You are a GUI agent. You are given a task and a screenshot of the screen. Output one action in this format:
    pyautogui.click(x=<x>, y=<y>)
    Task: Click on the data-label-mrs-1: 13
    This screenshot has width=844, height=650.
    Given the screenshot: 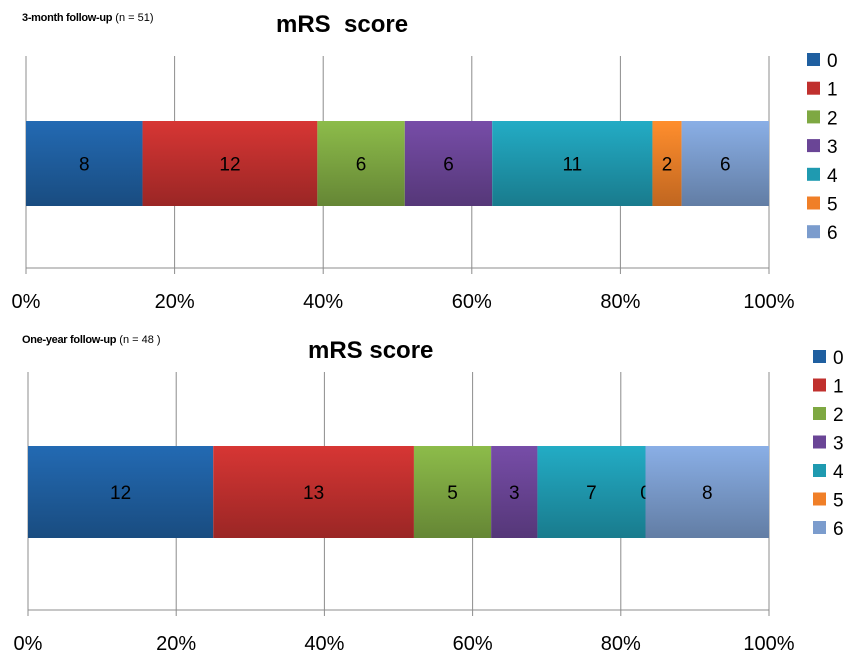 What is the action you would take?
    pyautogui.click(x=313, y=493)
    